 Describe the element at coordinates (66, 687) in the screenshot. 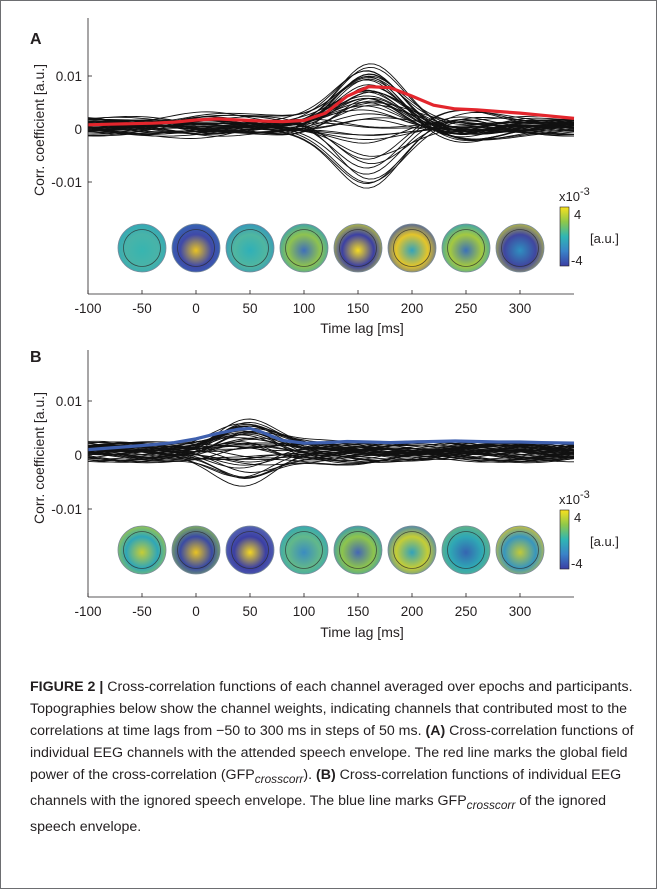

I see `caption-figure-label: FIGURE 2 |` at that location.